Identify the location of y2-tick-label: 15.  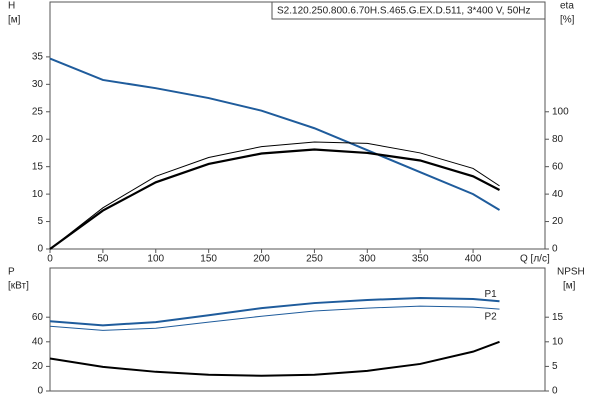
(558, 317).